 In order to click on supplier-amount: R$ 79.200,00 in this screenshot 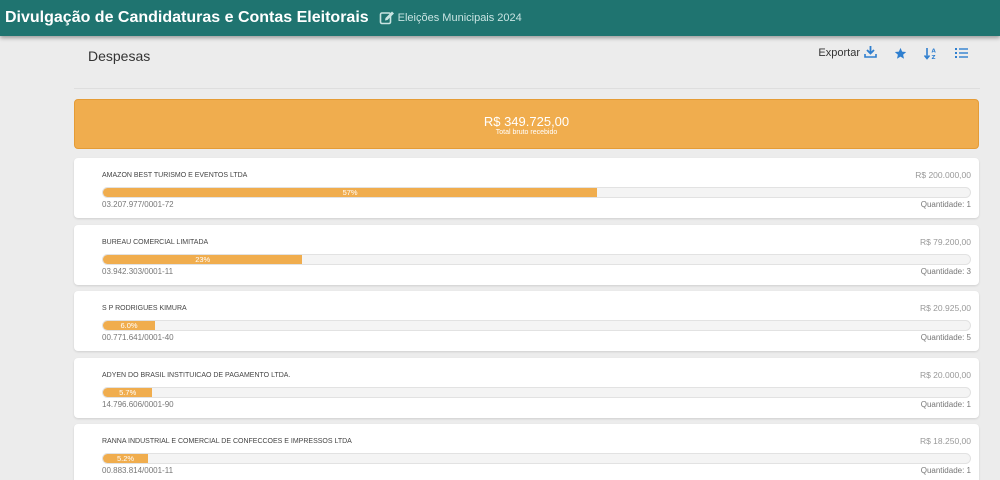, I will do `click(945, 242)`.